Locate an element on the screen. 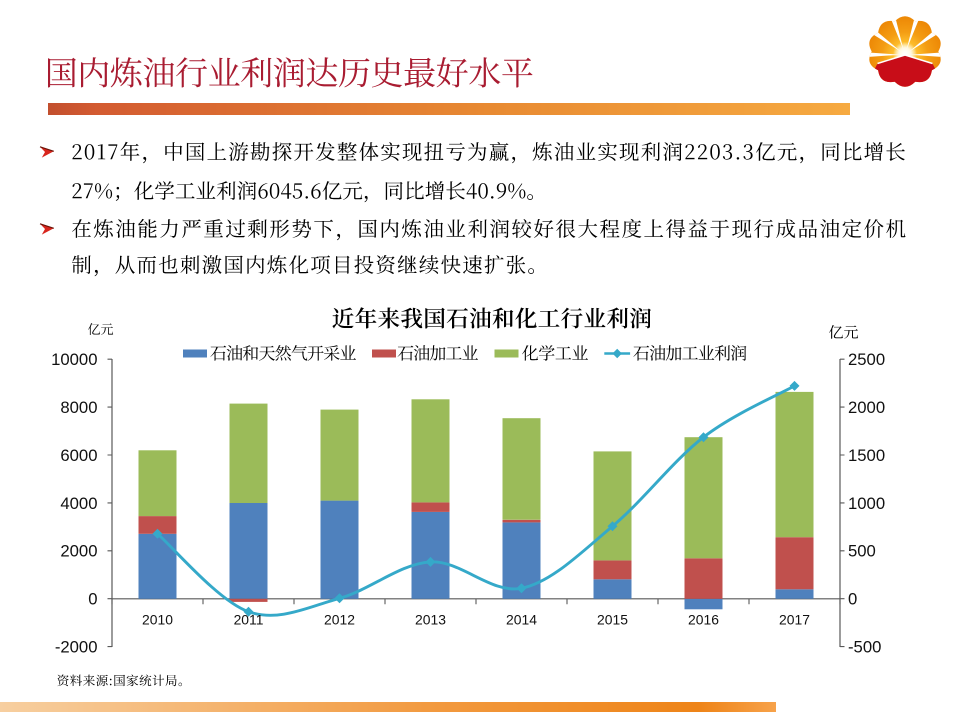  svg-text: 8000 is located at coordinates (78, 407).